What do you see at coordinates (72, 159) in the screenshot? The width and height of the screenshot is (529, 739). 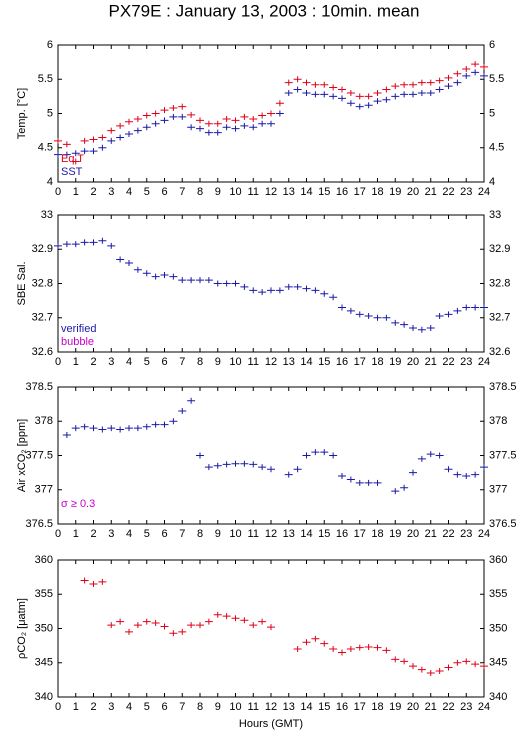 I see `legend-entry: Eq T` at bounding box center [72, 159].